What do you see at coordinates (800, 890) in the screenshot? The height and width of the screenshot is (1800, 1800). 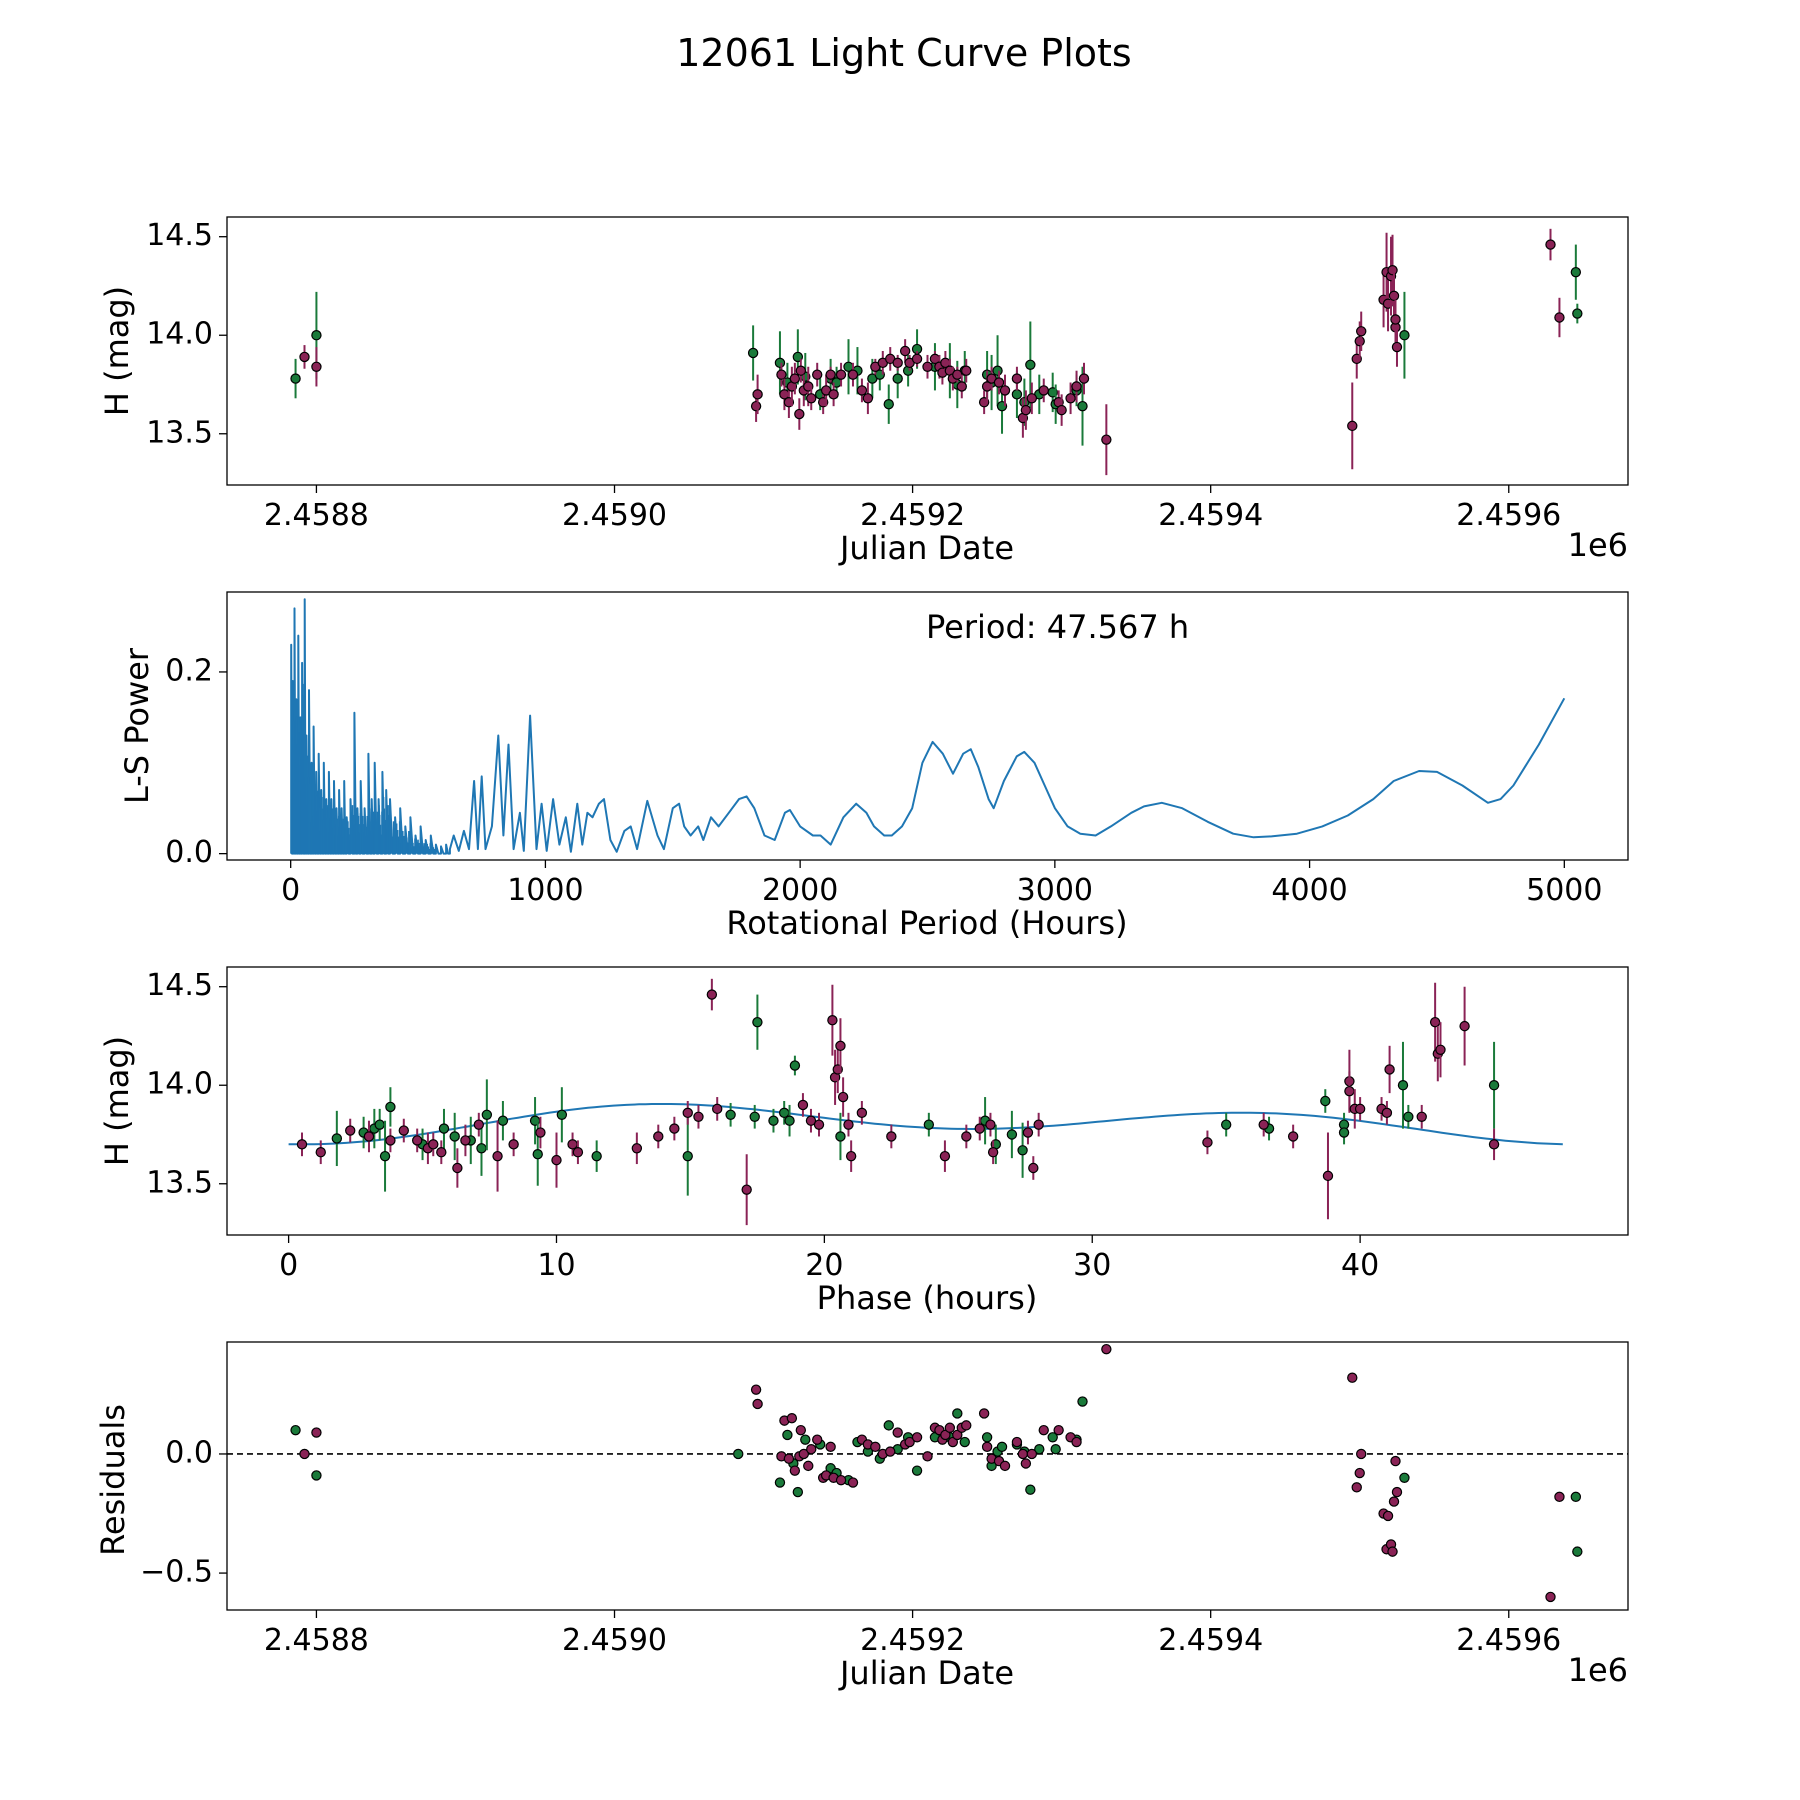 I see `x-tick-label: 2000` at bounding box center [800, 890].